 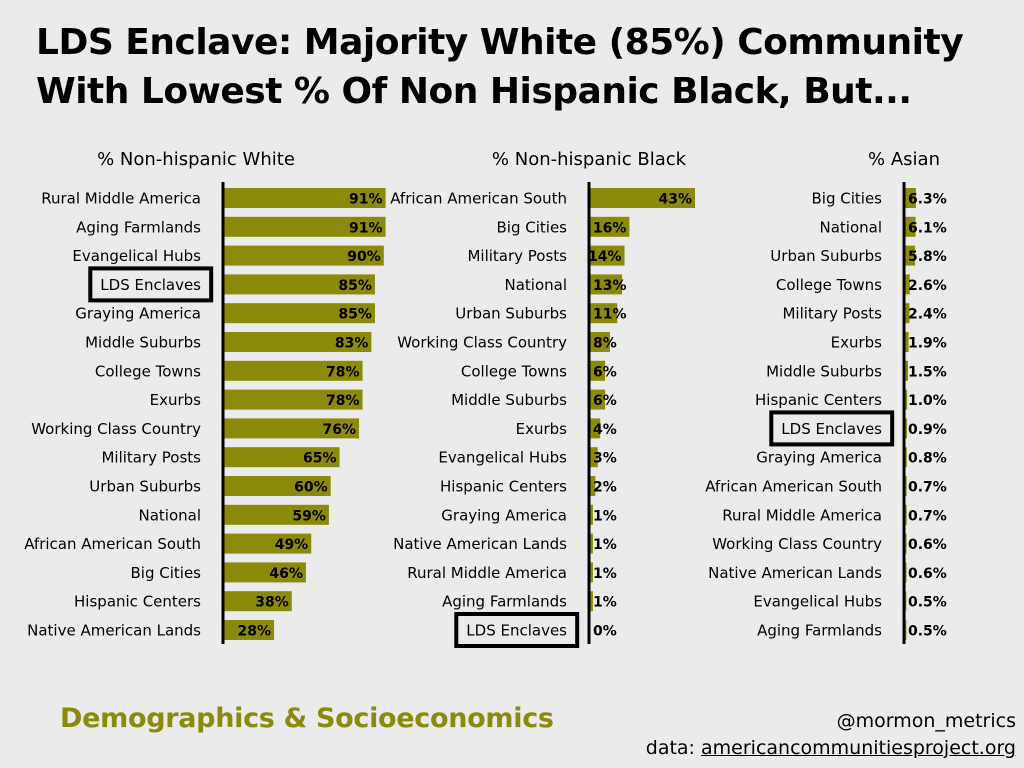 I want to click on data-source-link: americancommunitiesproject.org, so click(x=858, y=748).